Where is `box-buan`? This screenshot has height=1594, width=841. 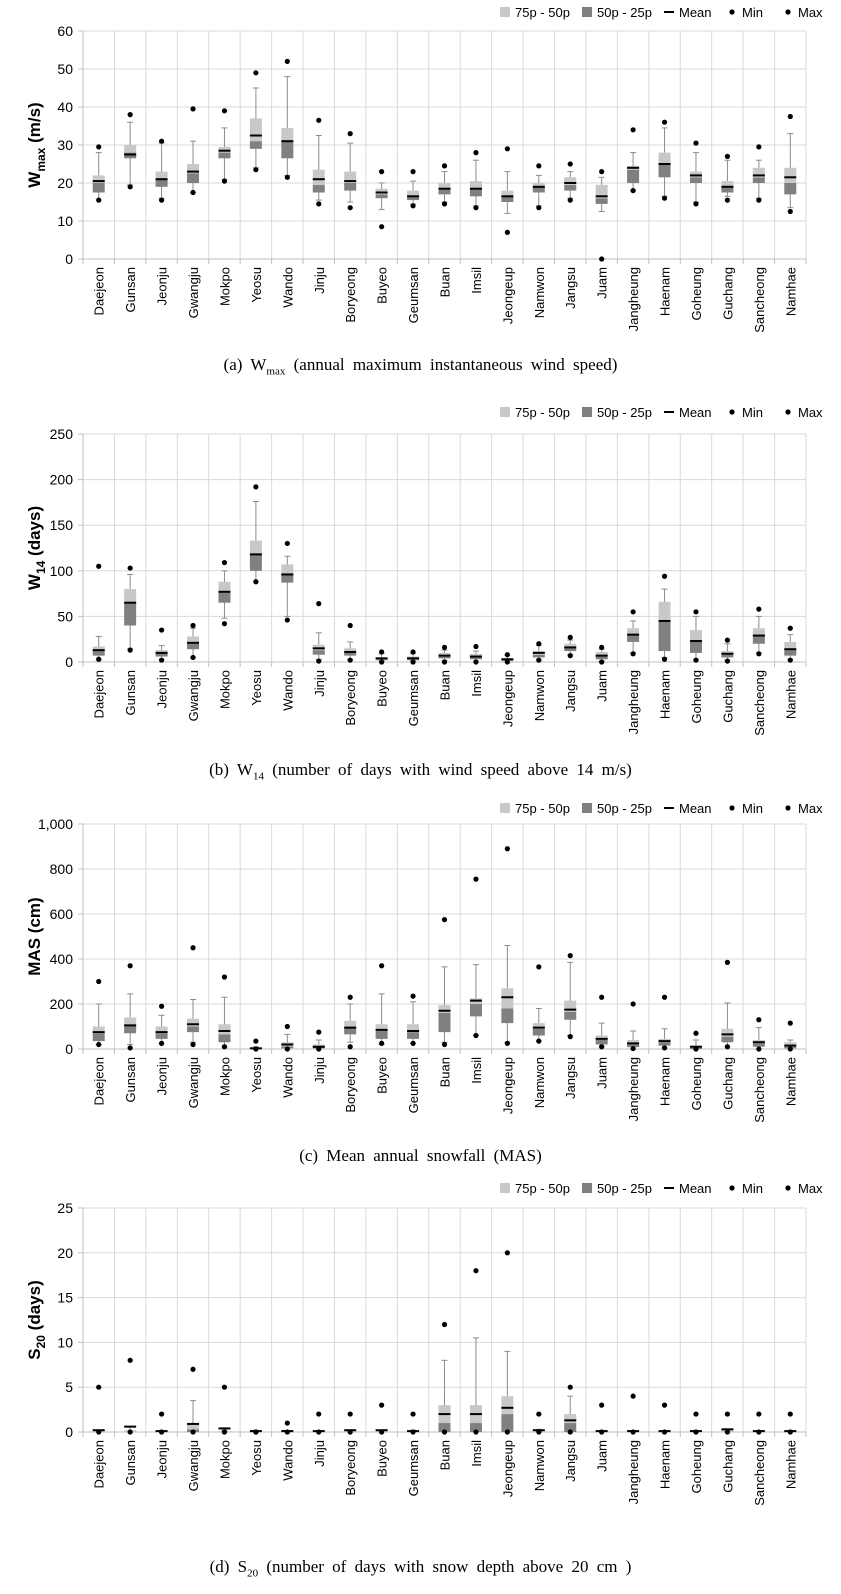 box-buan is located at coordinates (444, 654).